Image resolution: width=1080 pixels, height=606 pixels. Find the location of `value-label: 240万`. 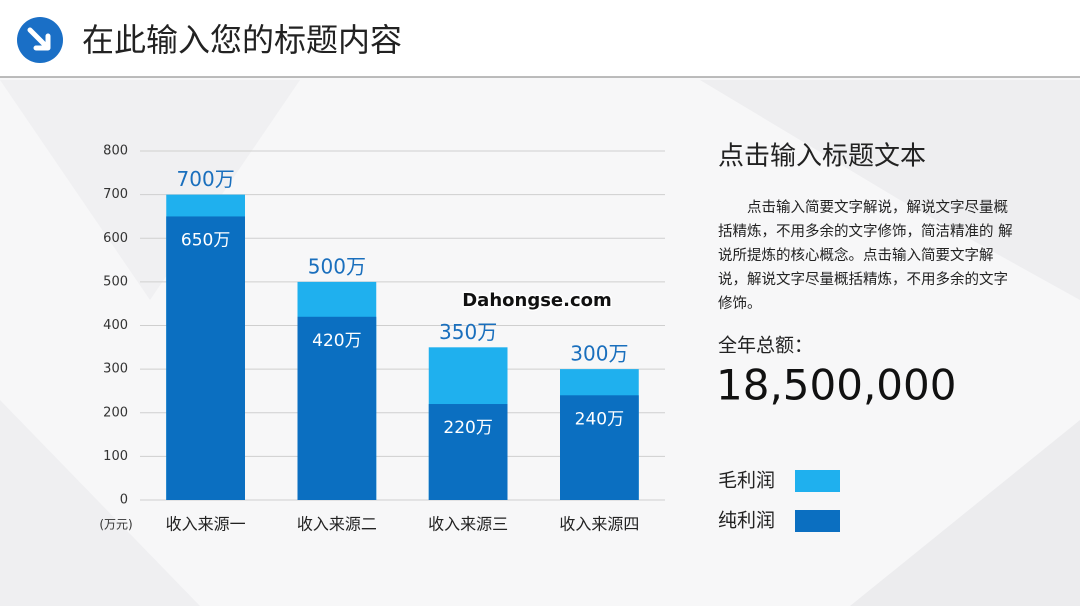

value-label: 240万 is located at coordinates (599, 419).